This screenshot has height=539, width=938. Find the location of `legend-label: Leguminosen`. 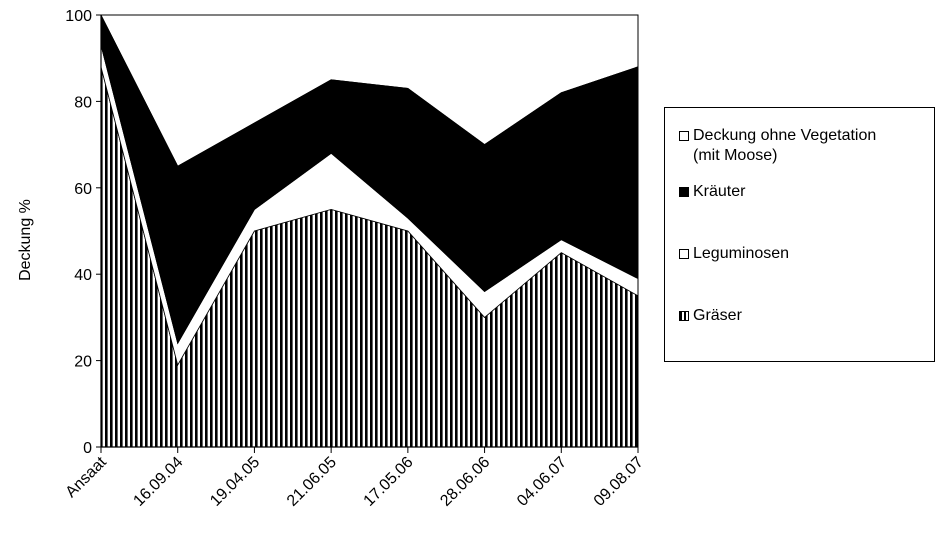

legend-label: Leguminosen is located at coordinates (741, 253).